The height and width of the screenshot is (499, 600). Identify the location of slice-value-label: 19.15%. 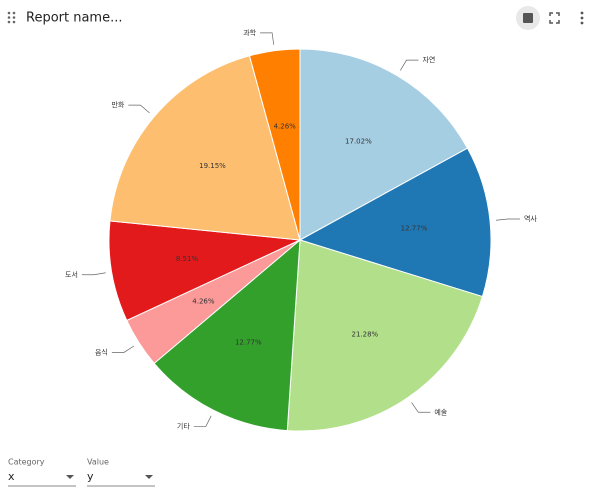
(212, 166).